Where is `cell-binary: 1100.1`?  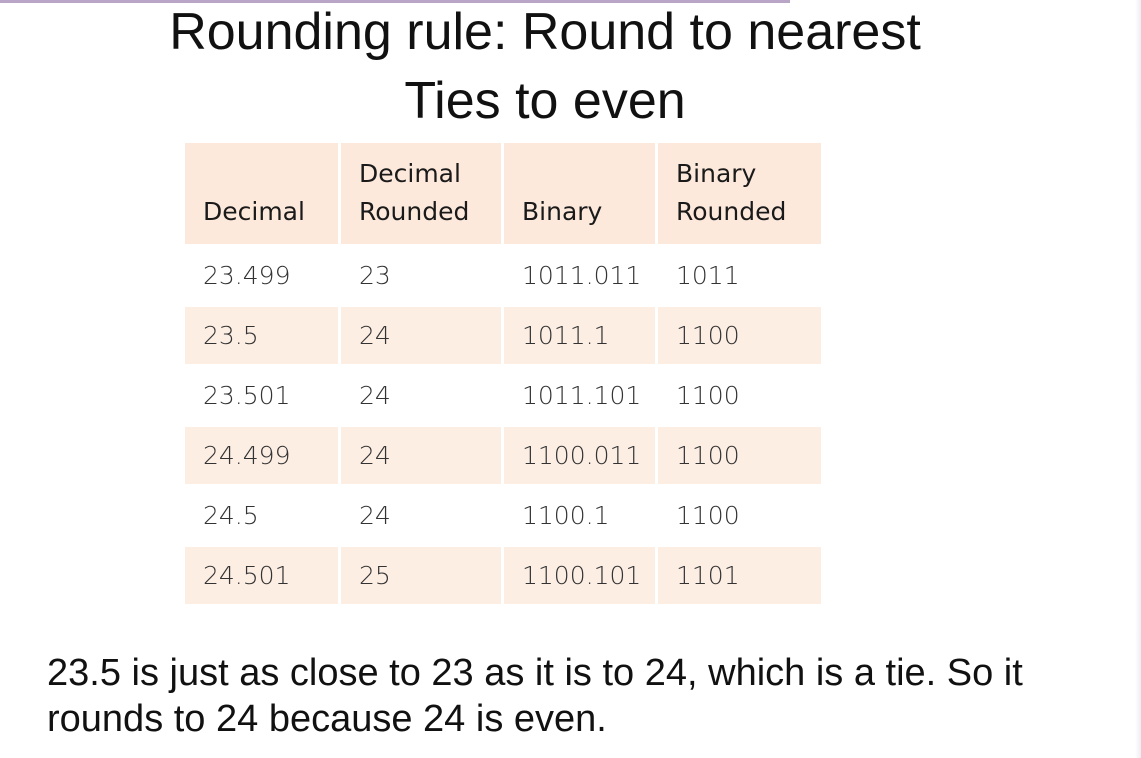
cell-binary: 1100.1 is located at coordinates (579, 515).